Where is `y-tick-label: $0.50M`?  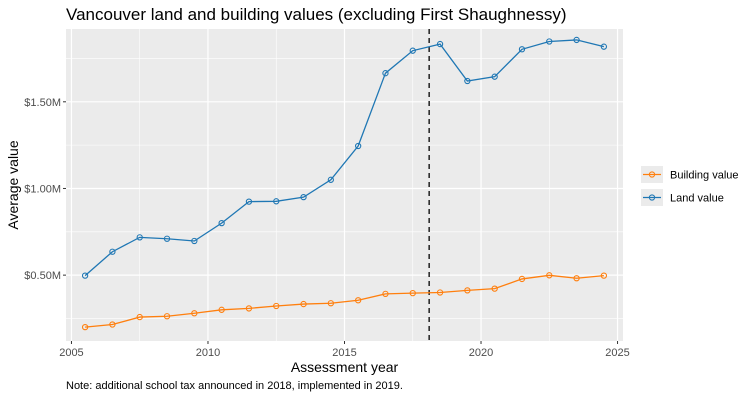
y-tick-label: $0.50M is located at coordinates (42, 276).